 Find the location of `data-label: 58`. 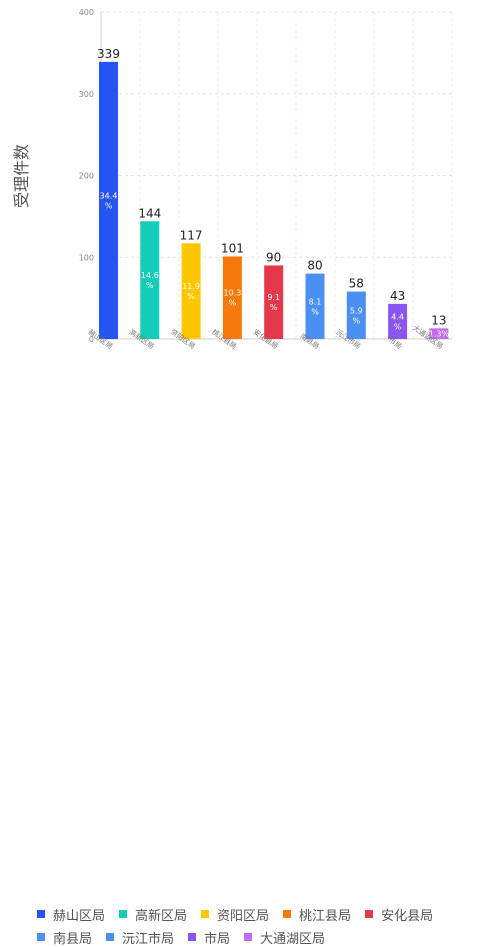

data-label: 58 is located at coordinates (356, 284).